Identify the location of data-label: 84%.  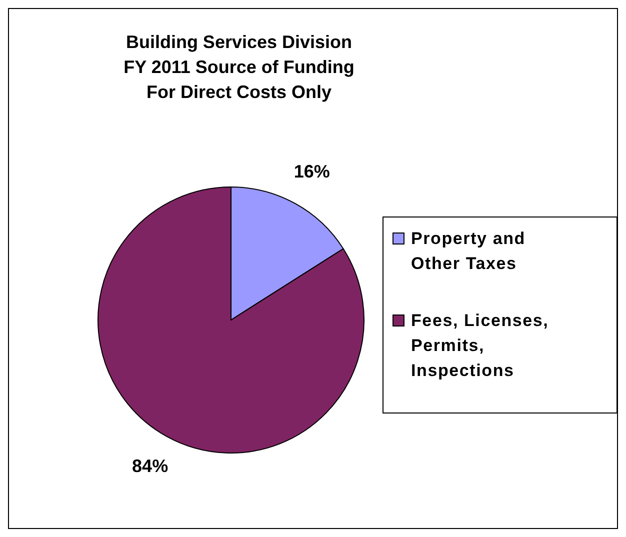
(150, 466).